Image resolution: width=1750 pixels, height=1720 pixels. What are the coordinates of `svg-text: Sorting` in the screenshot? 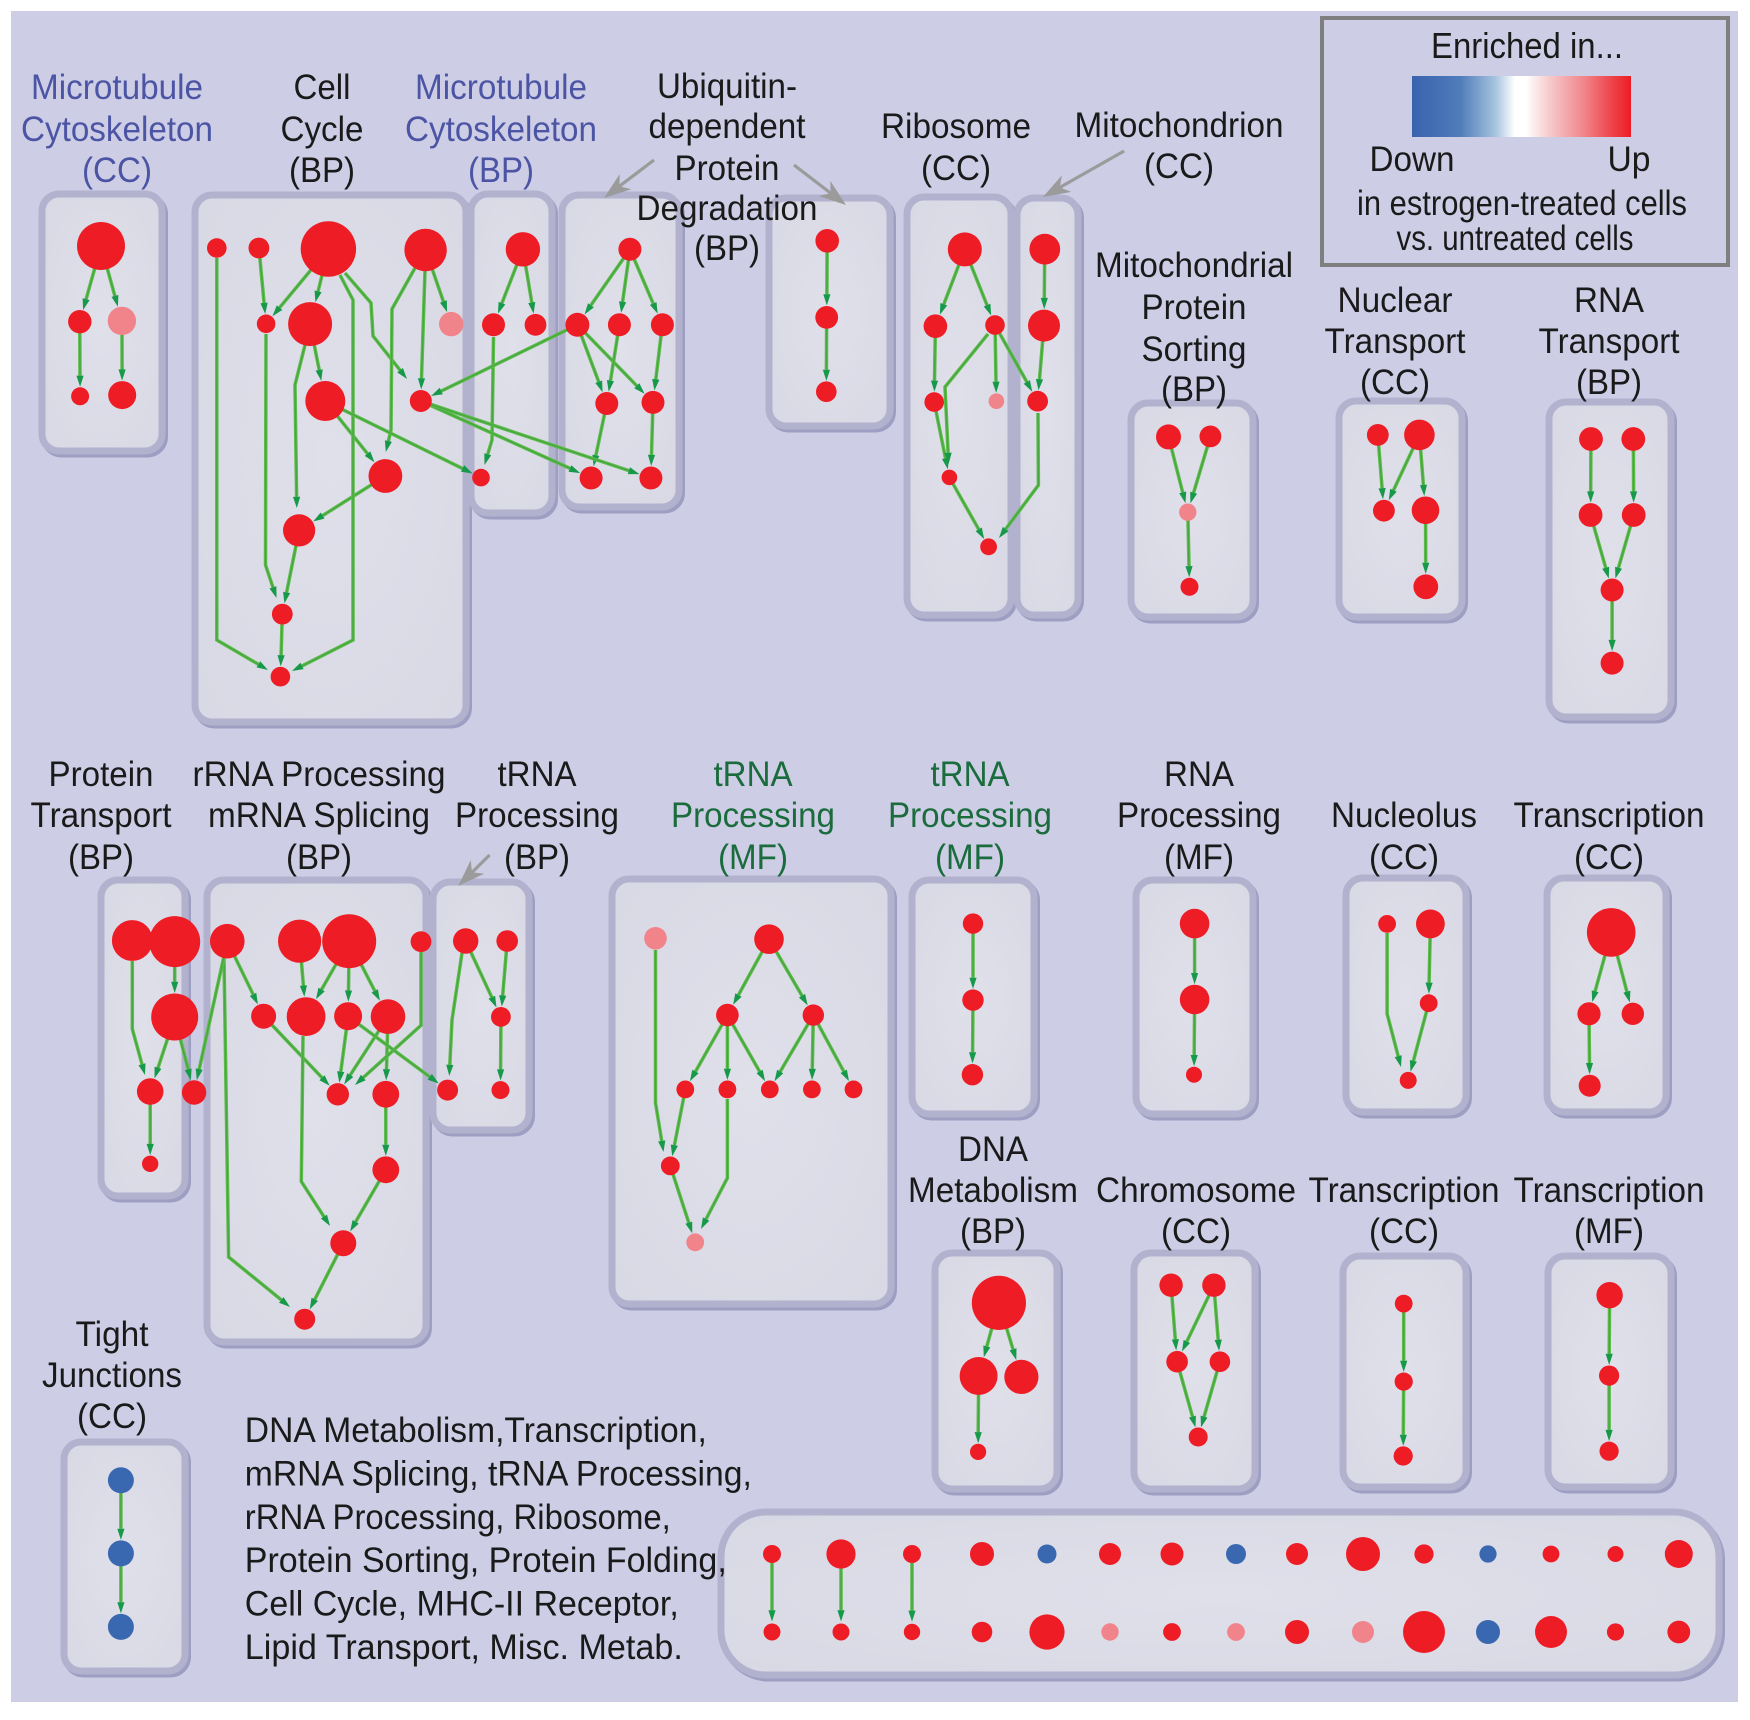 It's located at (1194, 349).